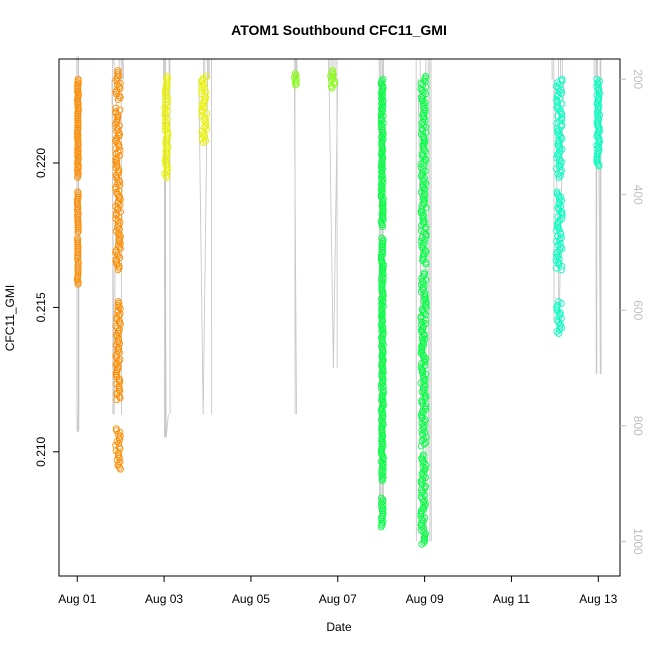  Describe the element at coordinates (638, 426) in the screenshot. I see `y-right-tick-label: 800` at that location.